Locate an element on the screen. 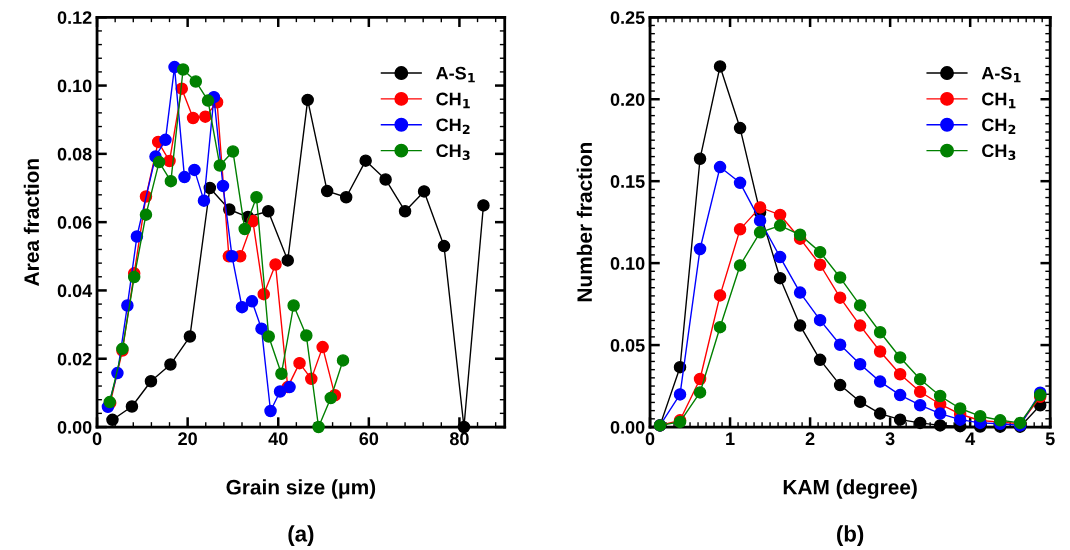 Image resolution: width=1070 pixels, height=550 pixels. y-tick-label: 0.06 is located at coordinates (74, 222).